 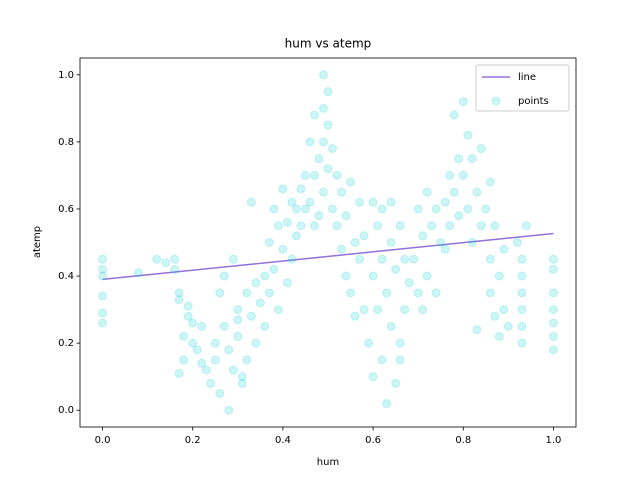 I want to click on x-tick-label: 0.2, so click(x=193, y=440).